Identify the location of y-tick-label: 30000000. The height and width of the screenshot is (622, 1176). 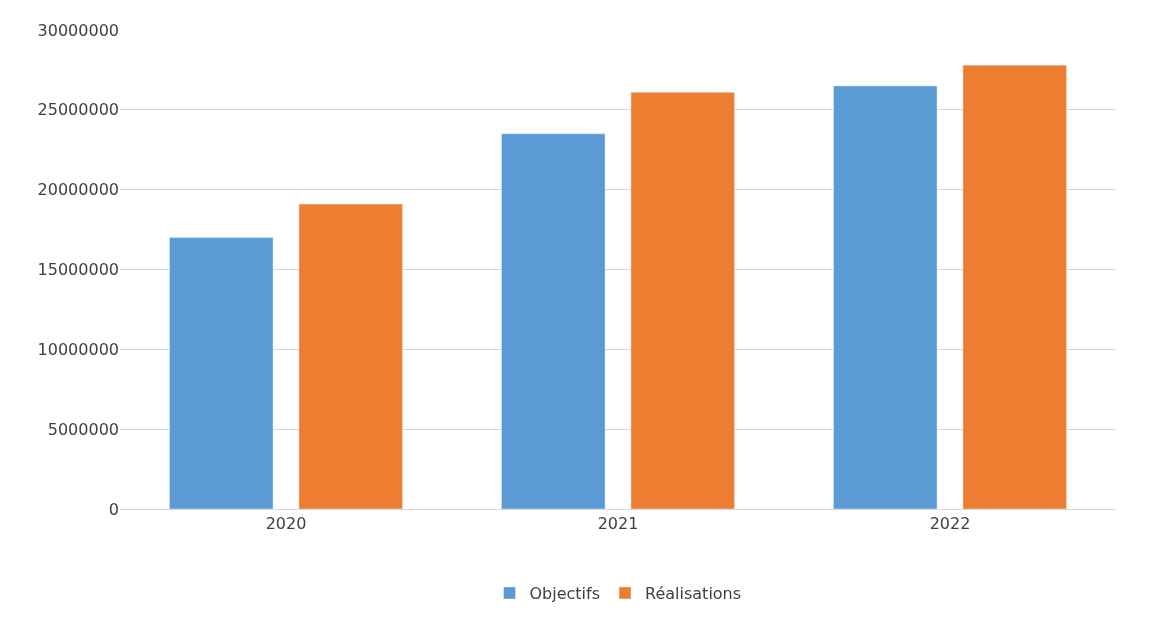
(78, 30).